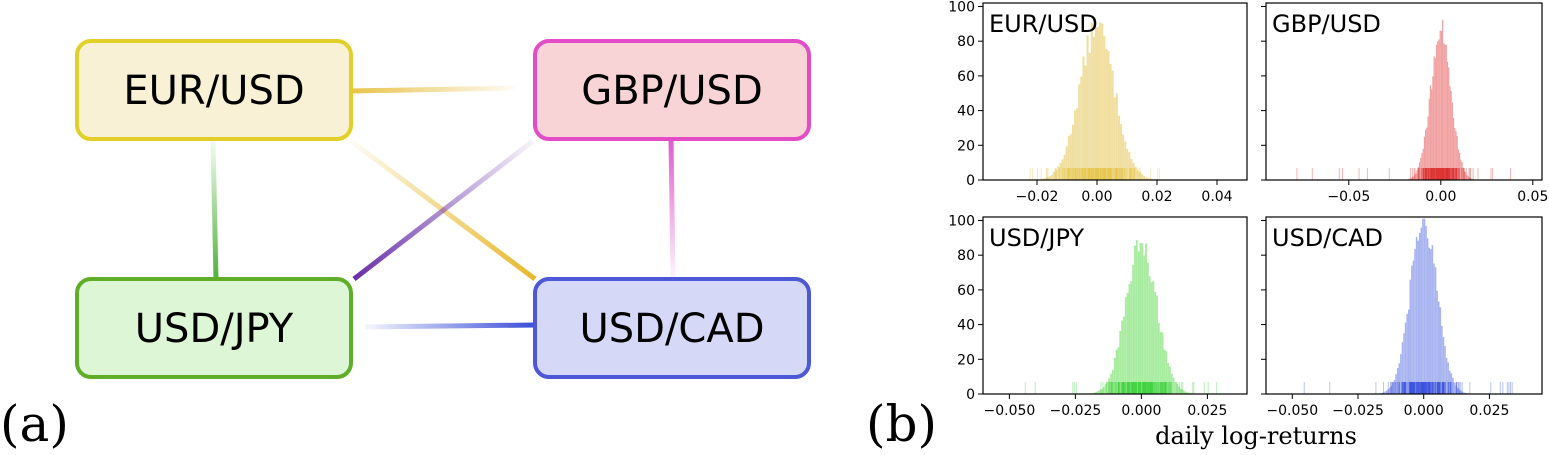  Describe the element at coordinates (966, 326) in the screenshot. I see `y-tick-label: 40` at that location.